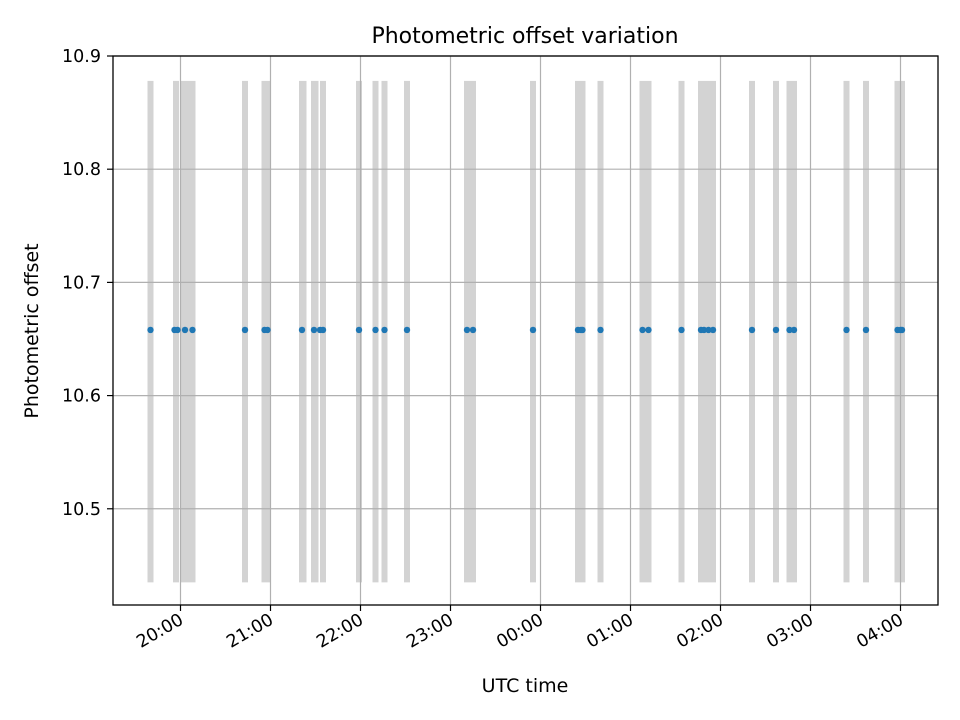  Describe the element at coordinates (81, 510) in the screenshot. I see `y-tick-label: 10.5` at that location.